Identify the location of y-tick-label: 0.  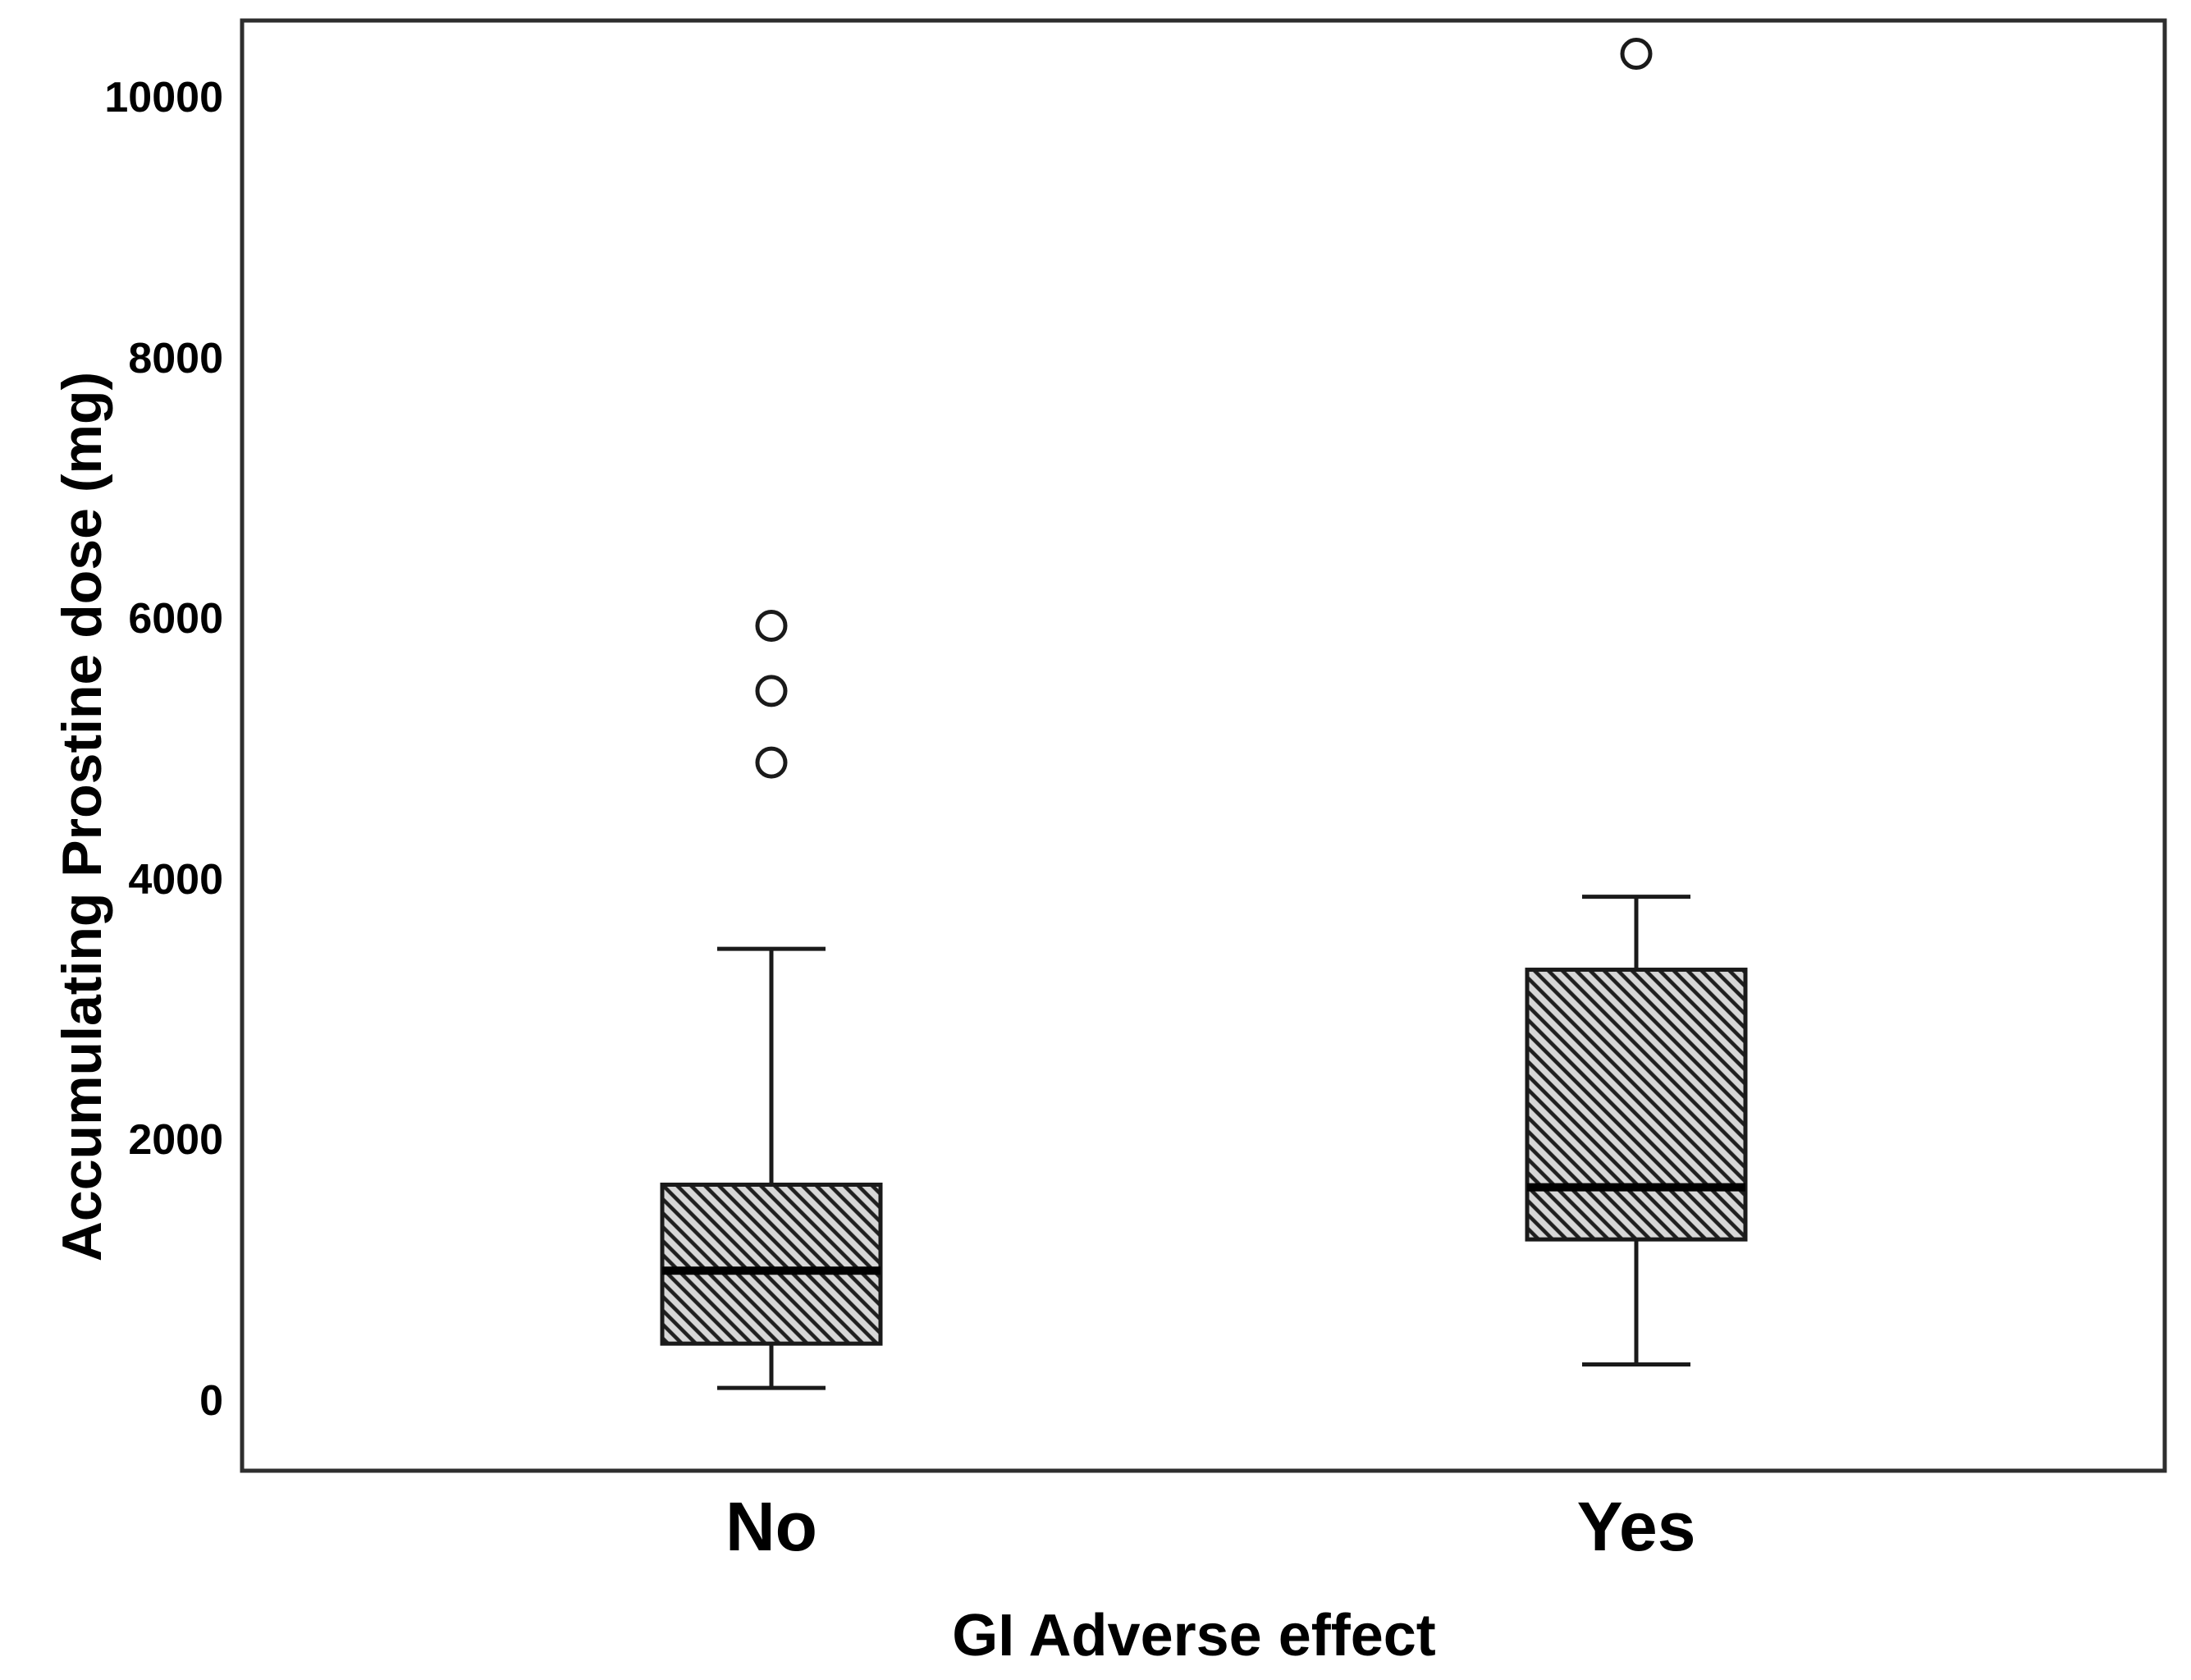
(211, 1401).